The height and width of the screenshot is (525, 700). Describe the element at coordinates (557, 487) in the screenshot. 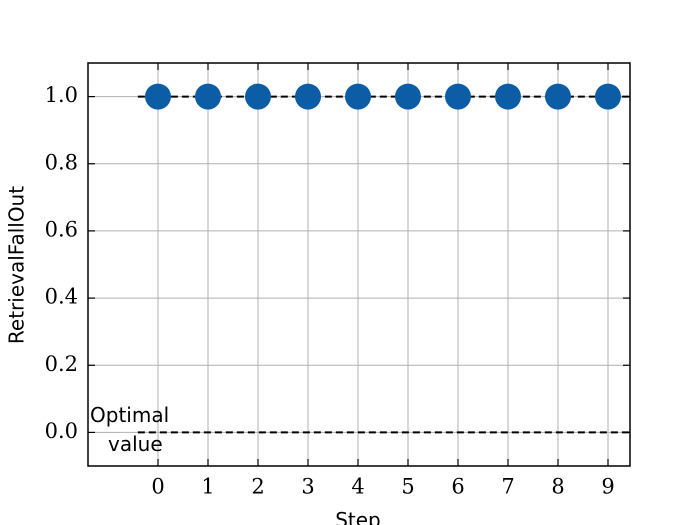

I see `x-tick-label: 8` at that location.